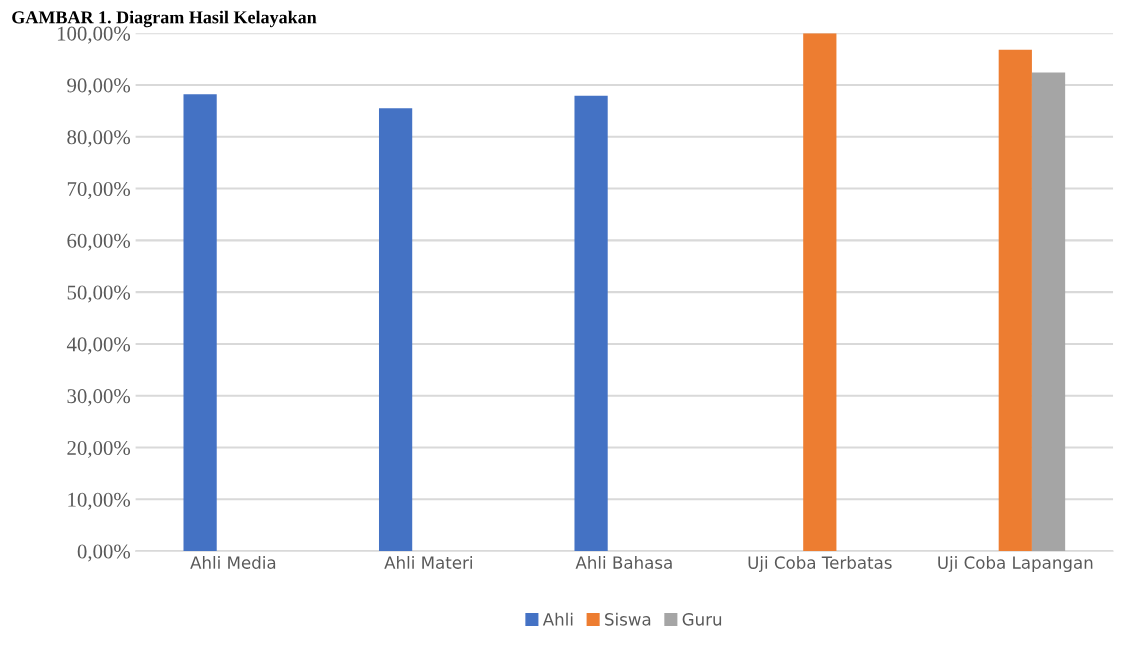 The width and height of the screenshot is (1130, 664). Describe the element at coordinates (94, 35) in the screenshot. I see `y-tick-label: 100,00%` at that location.